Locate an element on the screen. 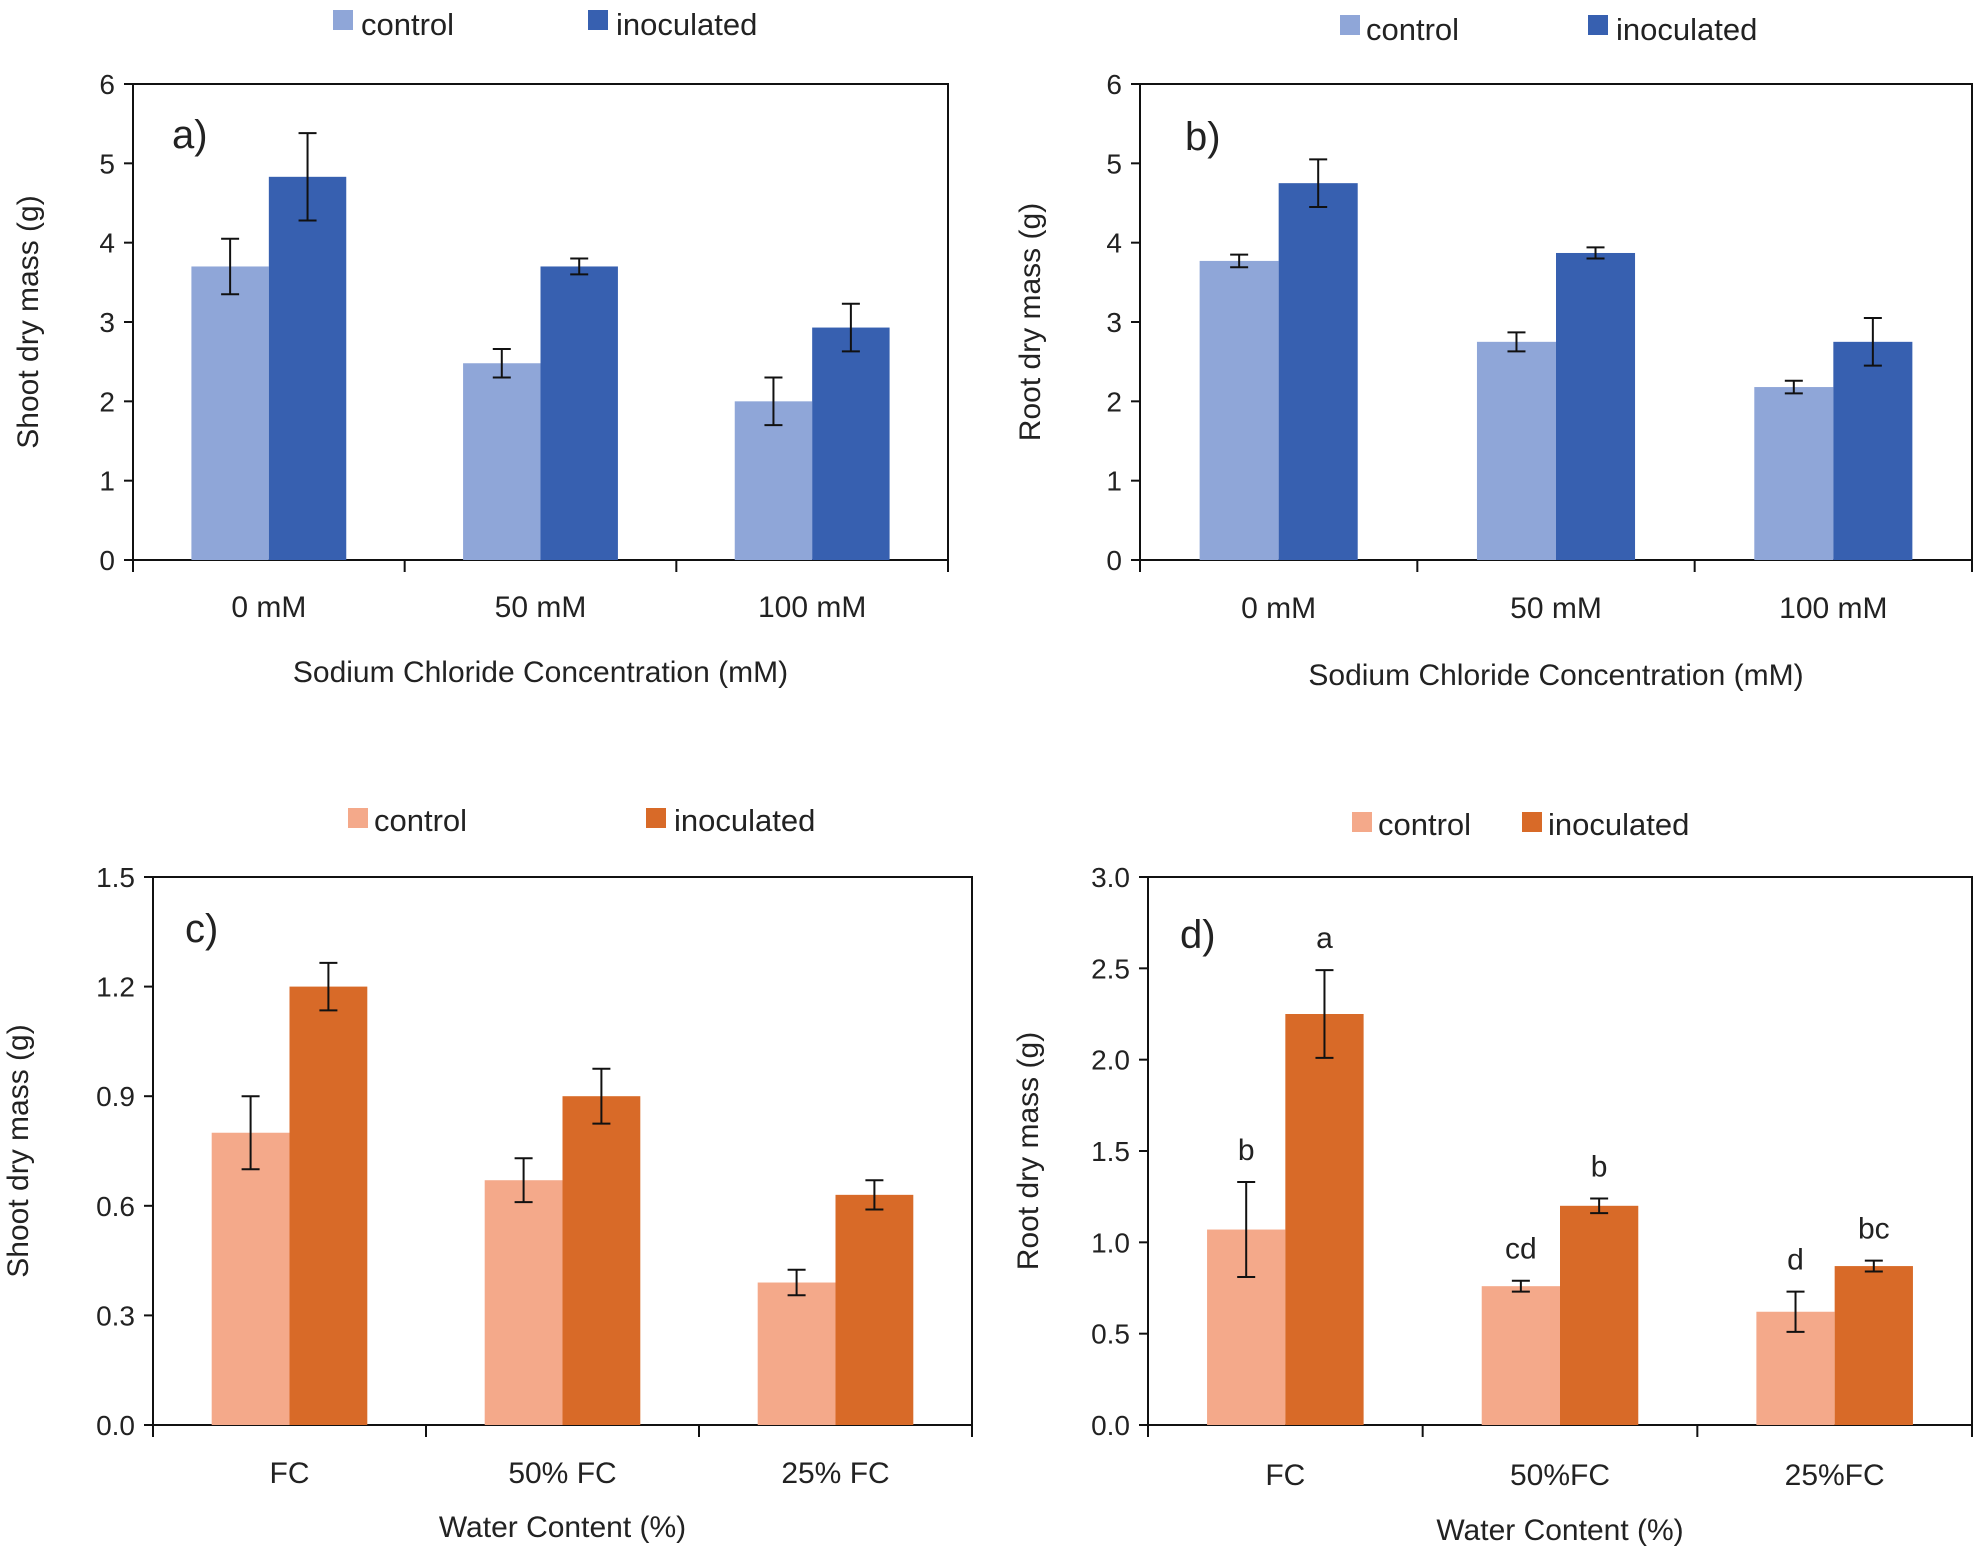 This screenshot has width=1978, height=1546. y-tick-label: 0.0 is located at coordinates (115, 1425).